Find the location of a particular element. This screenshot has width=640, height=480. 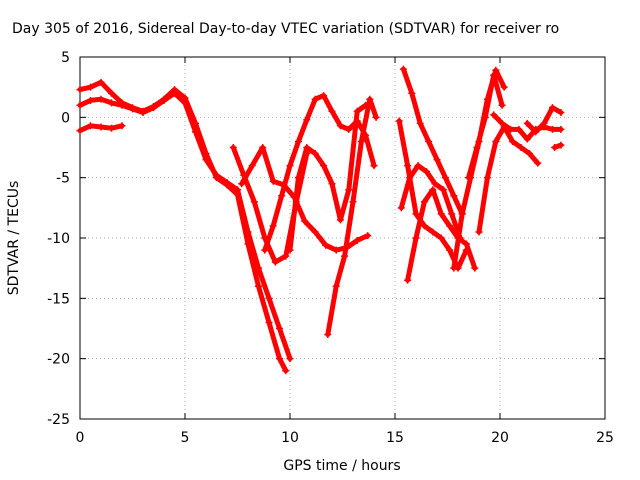

y-tick-label: 5 is located at coordinates (65, 58).